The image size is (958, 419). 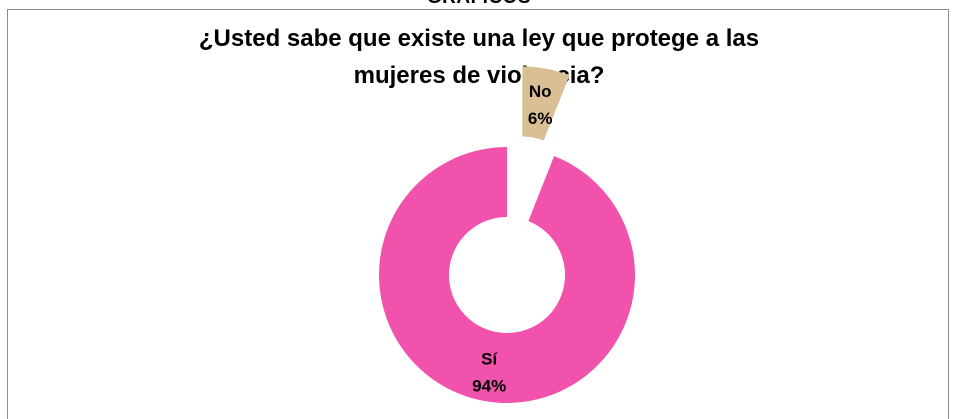 I want to click on slice-label-category: No, so click(x=540, y=91).